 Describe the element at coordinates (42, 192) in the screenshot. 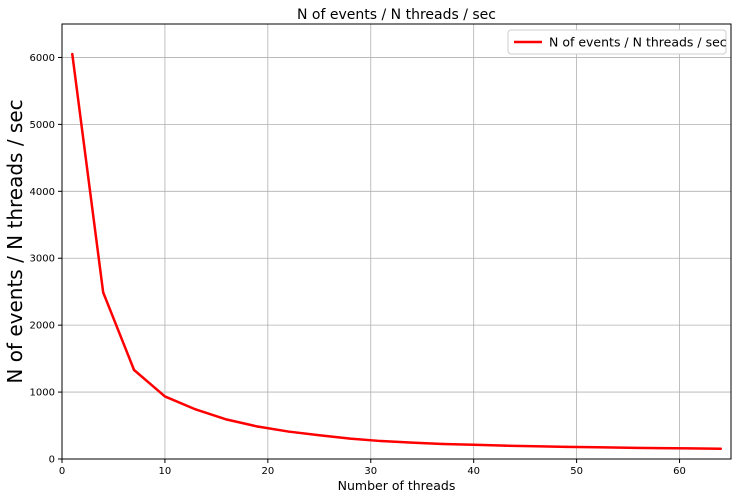

I see `y-tick-label: 4000` at that location.